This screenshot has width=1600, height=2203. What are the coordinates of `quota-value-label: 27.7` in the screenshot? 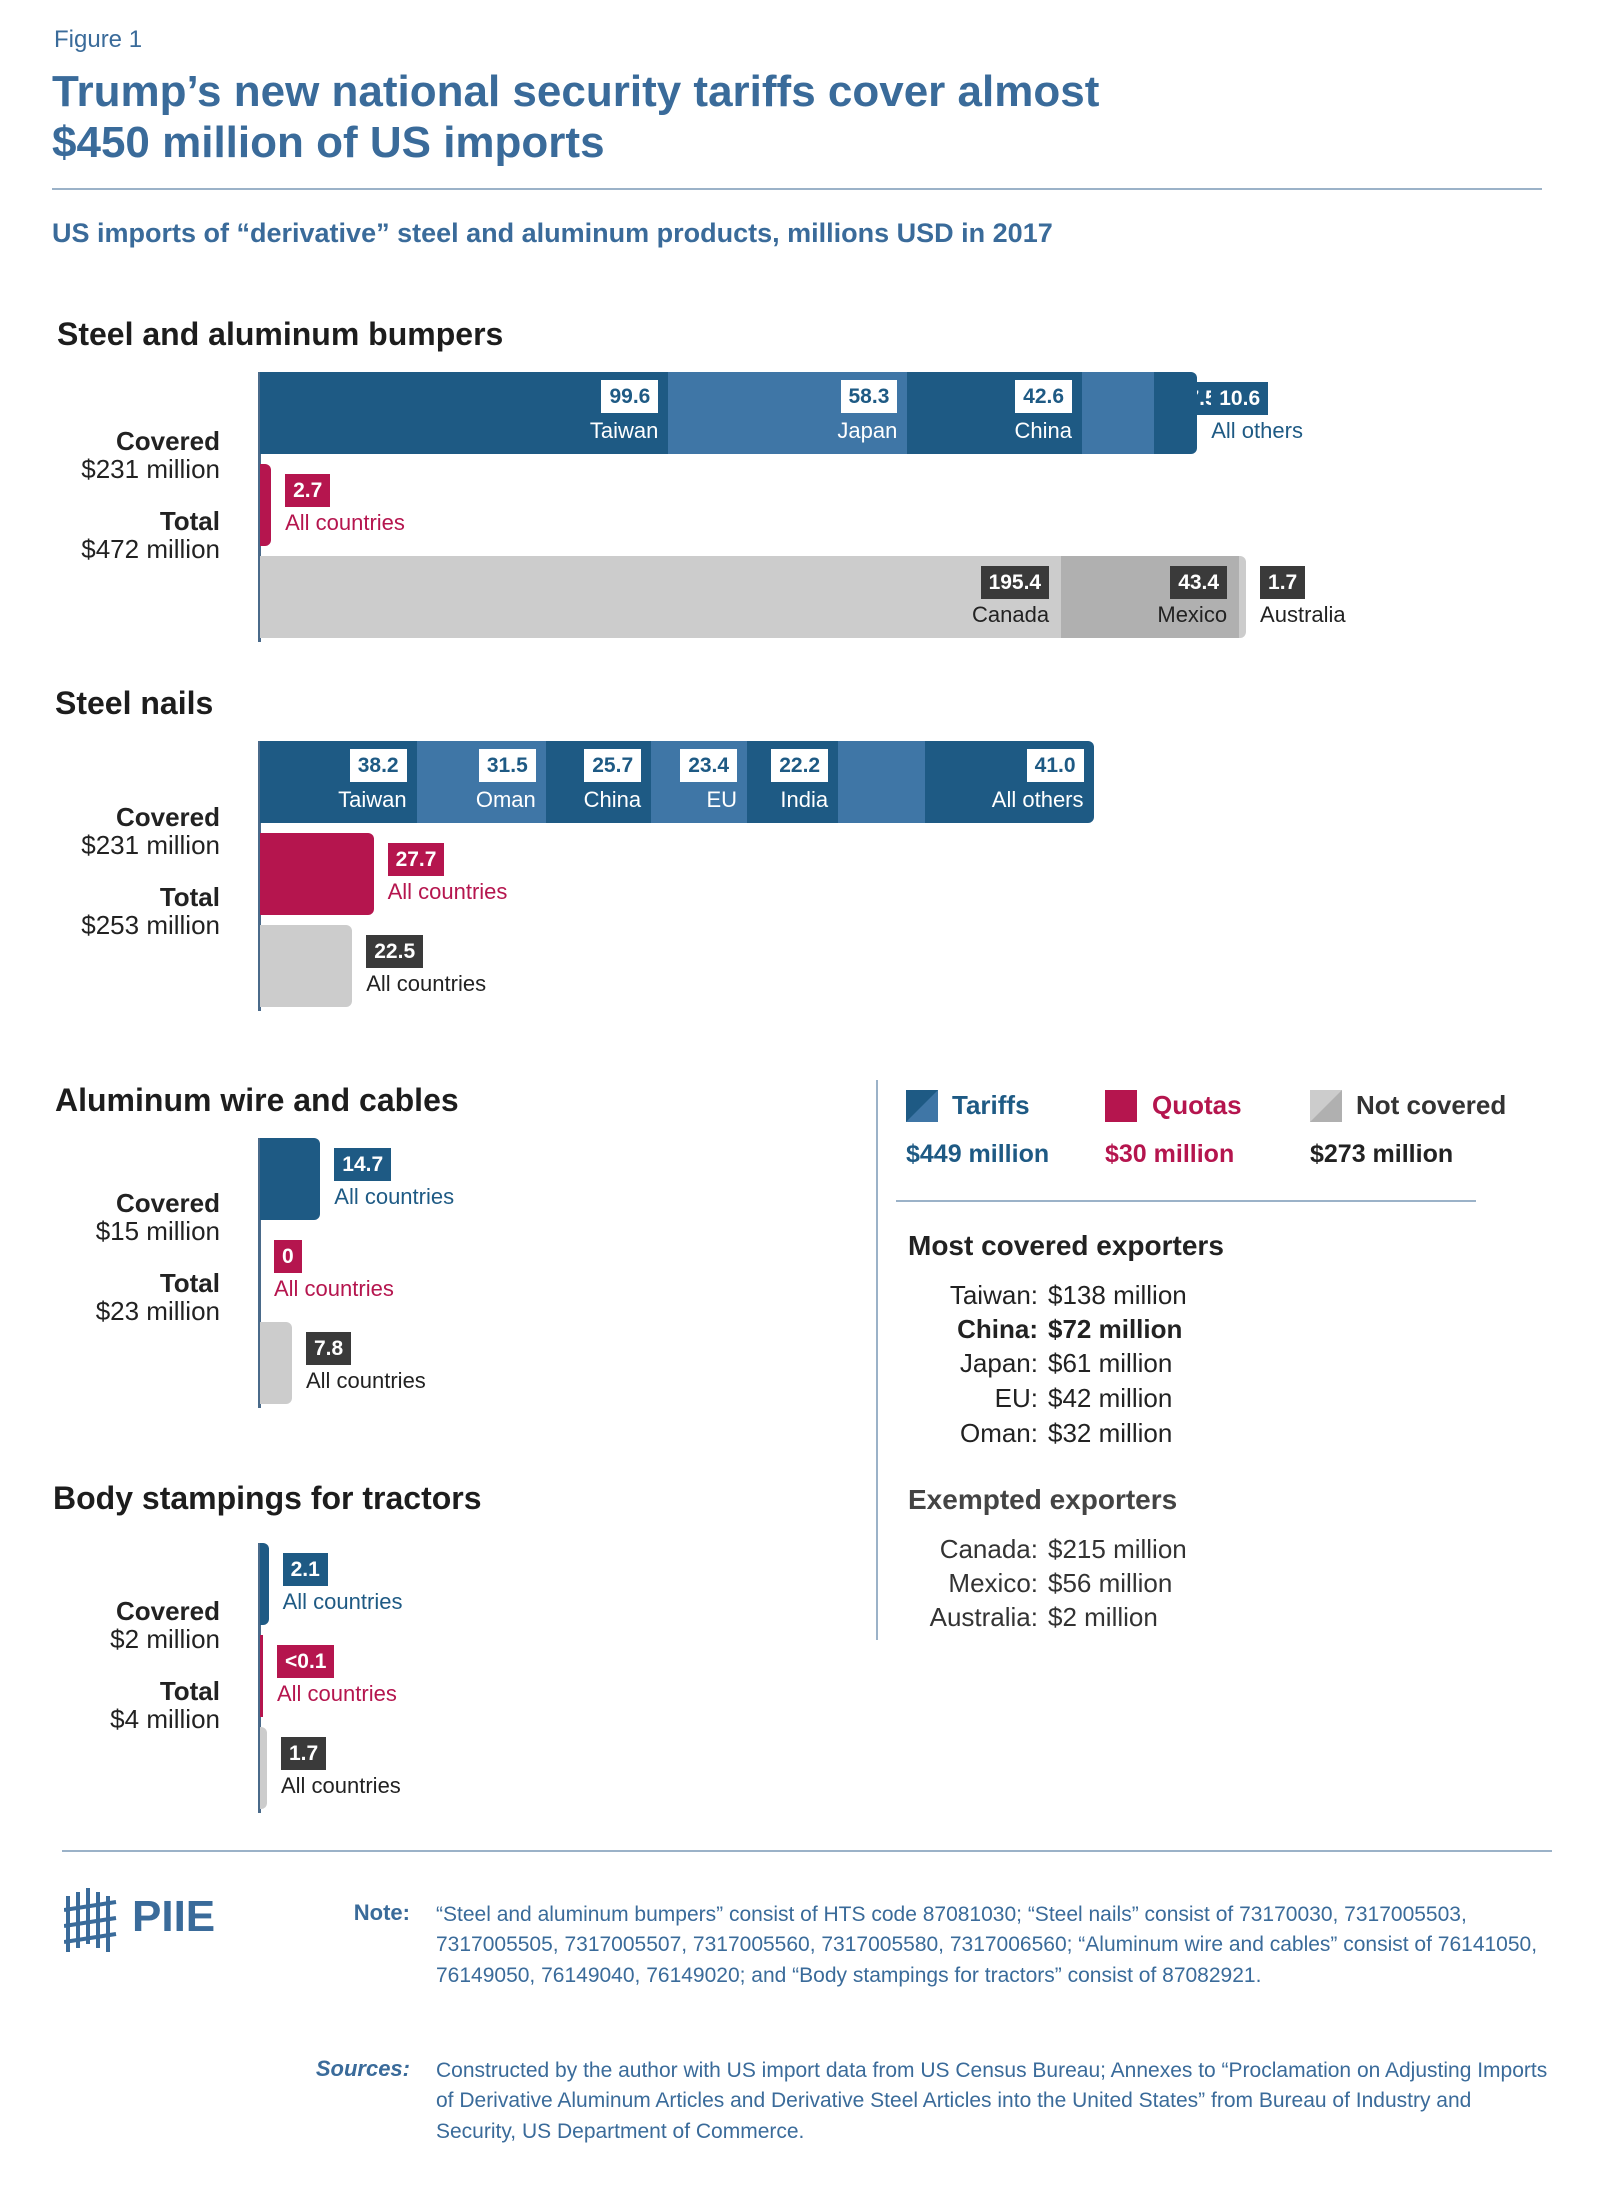 It's located at (416, 859).